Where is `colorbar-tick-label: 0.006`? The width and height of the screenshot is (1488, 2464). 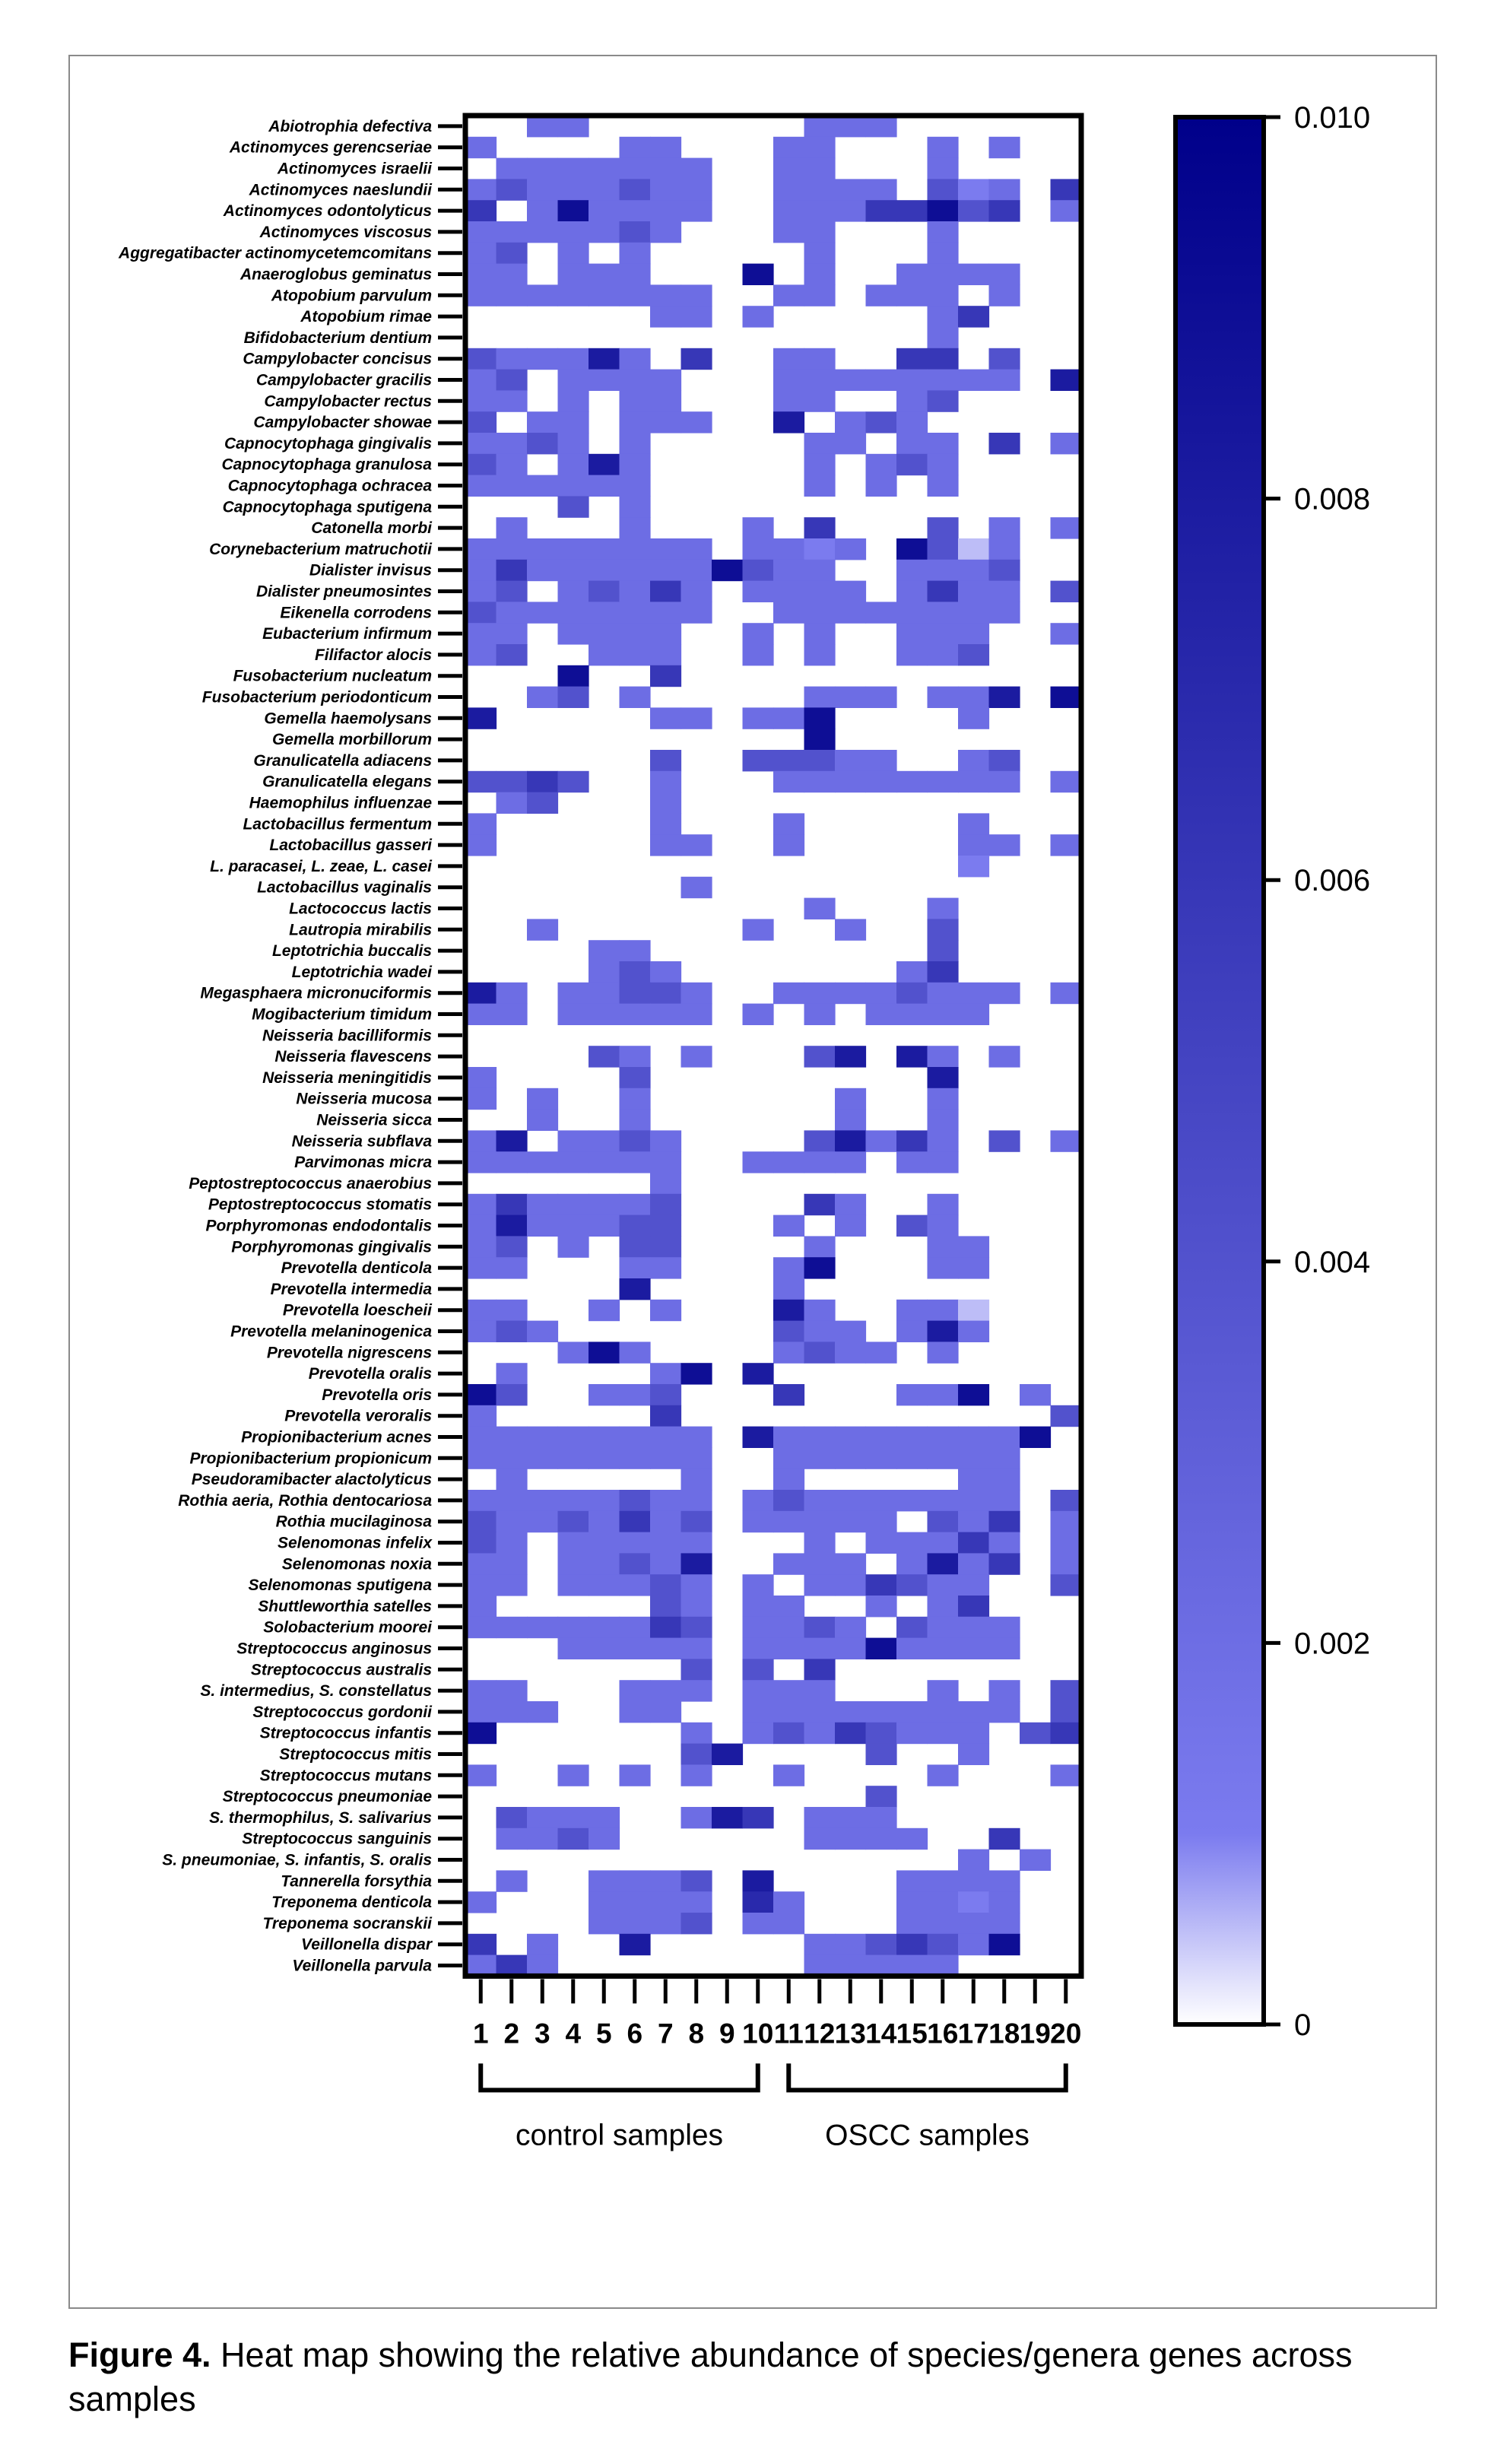
colorbar-tick-label: 0.006 is located at coordinates (1332, 880).